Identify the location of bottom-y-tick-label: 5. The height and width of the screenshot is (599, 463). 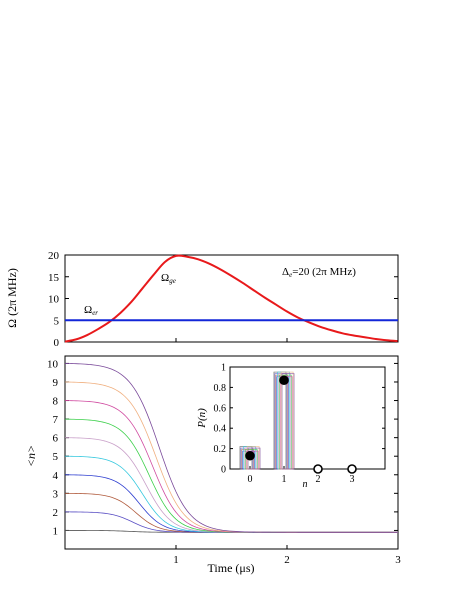
(56, 457).